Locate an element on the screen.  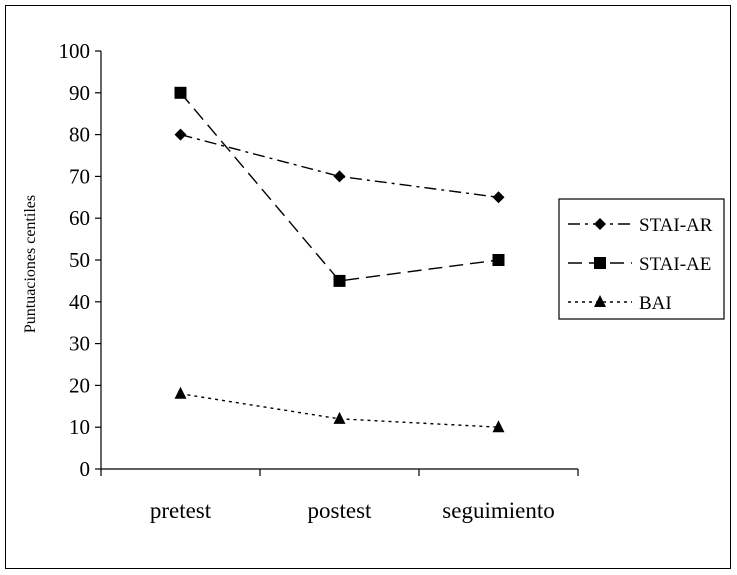
y-tick-label: 0 is located at coordinates (85, 469).